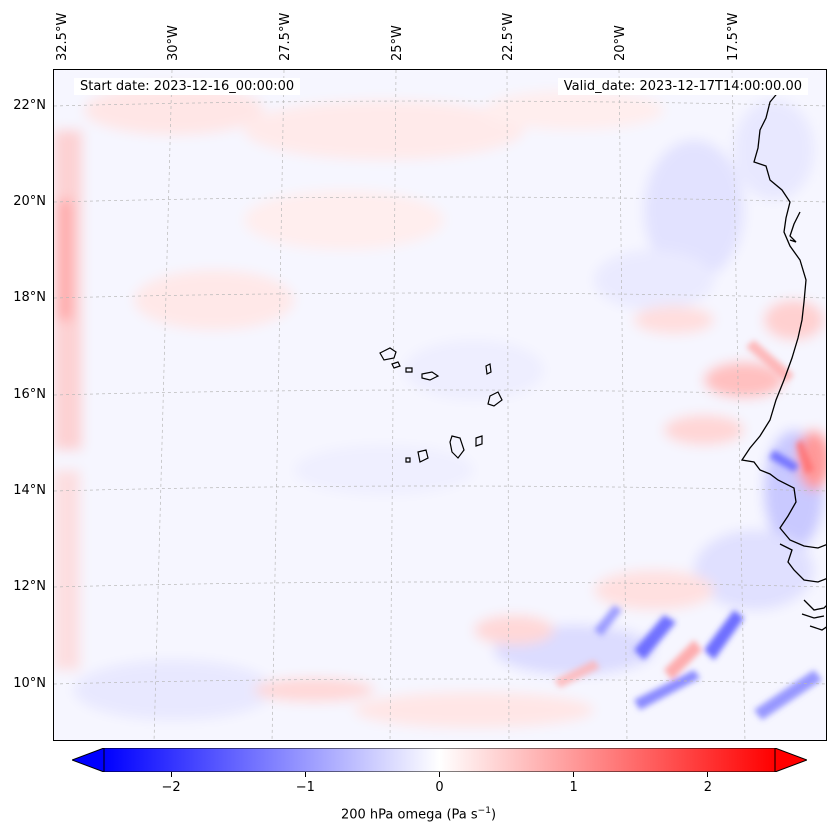 This screenshot has width=837, height=839. Describe the element at coordinates (29, 105) in the screenshot. I see `lat-label-22n: 22°N` at that location.